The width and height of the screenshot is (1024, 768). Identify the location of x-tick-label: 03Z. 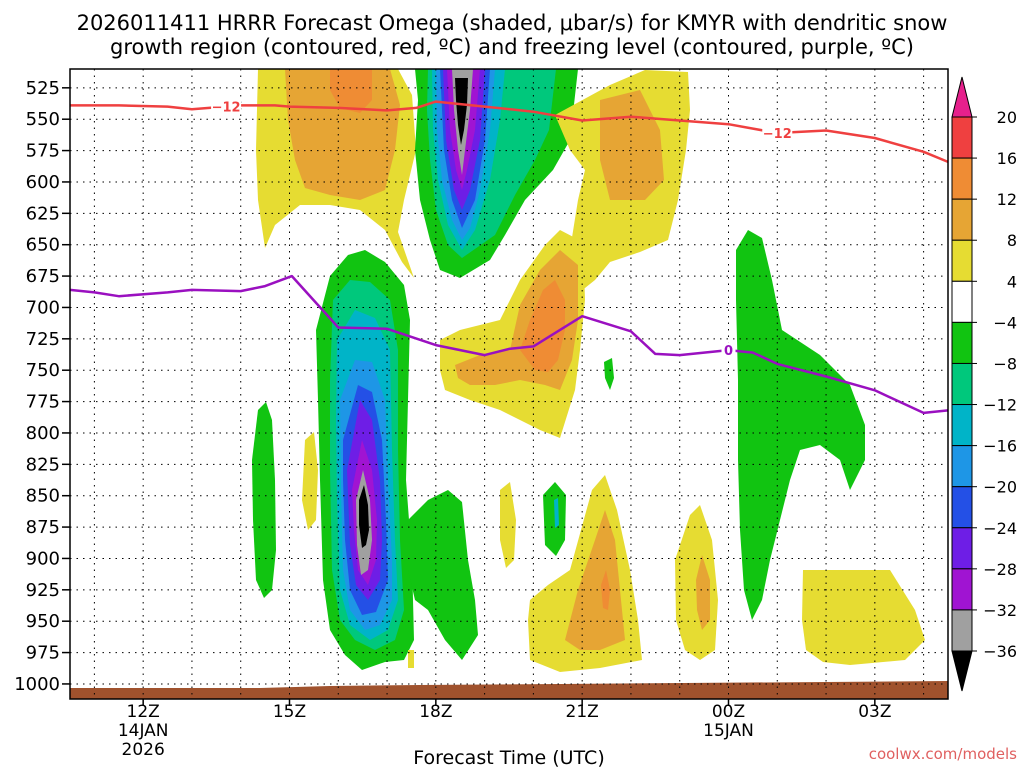
(874, 712).